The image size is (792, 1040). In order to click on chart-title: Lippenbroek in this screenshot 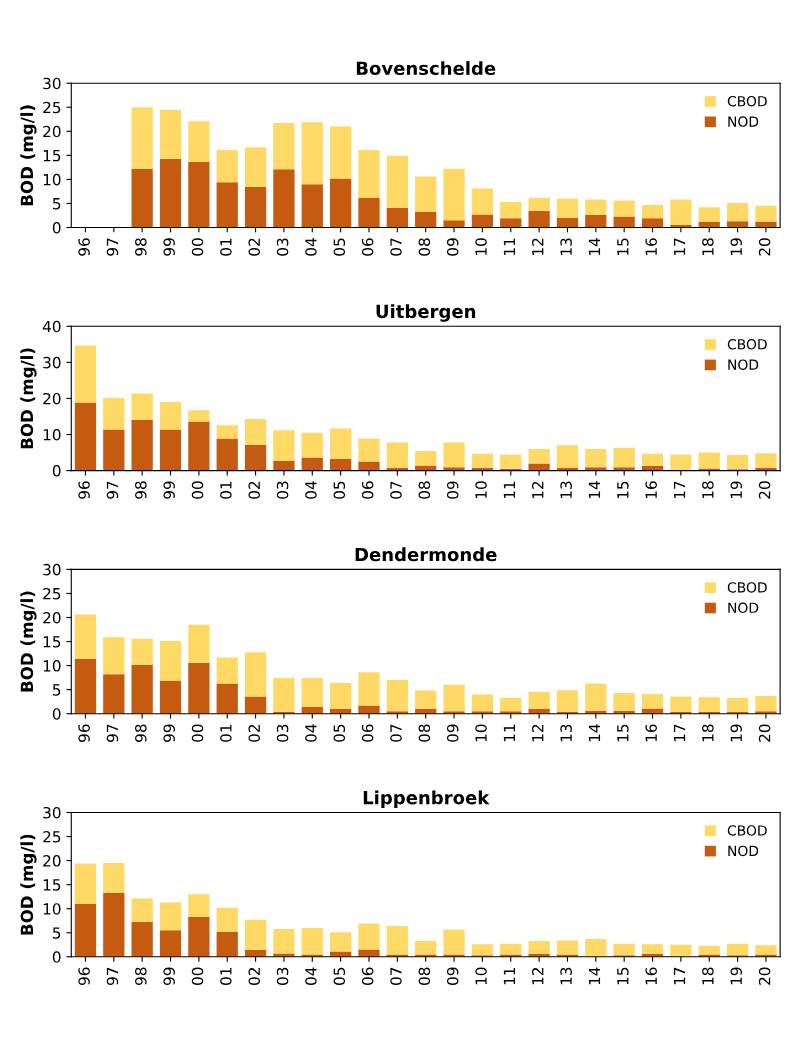, I will do `click(426, 799)`.